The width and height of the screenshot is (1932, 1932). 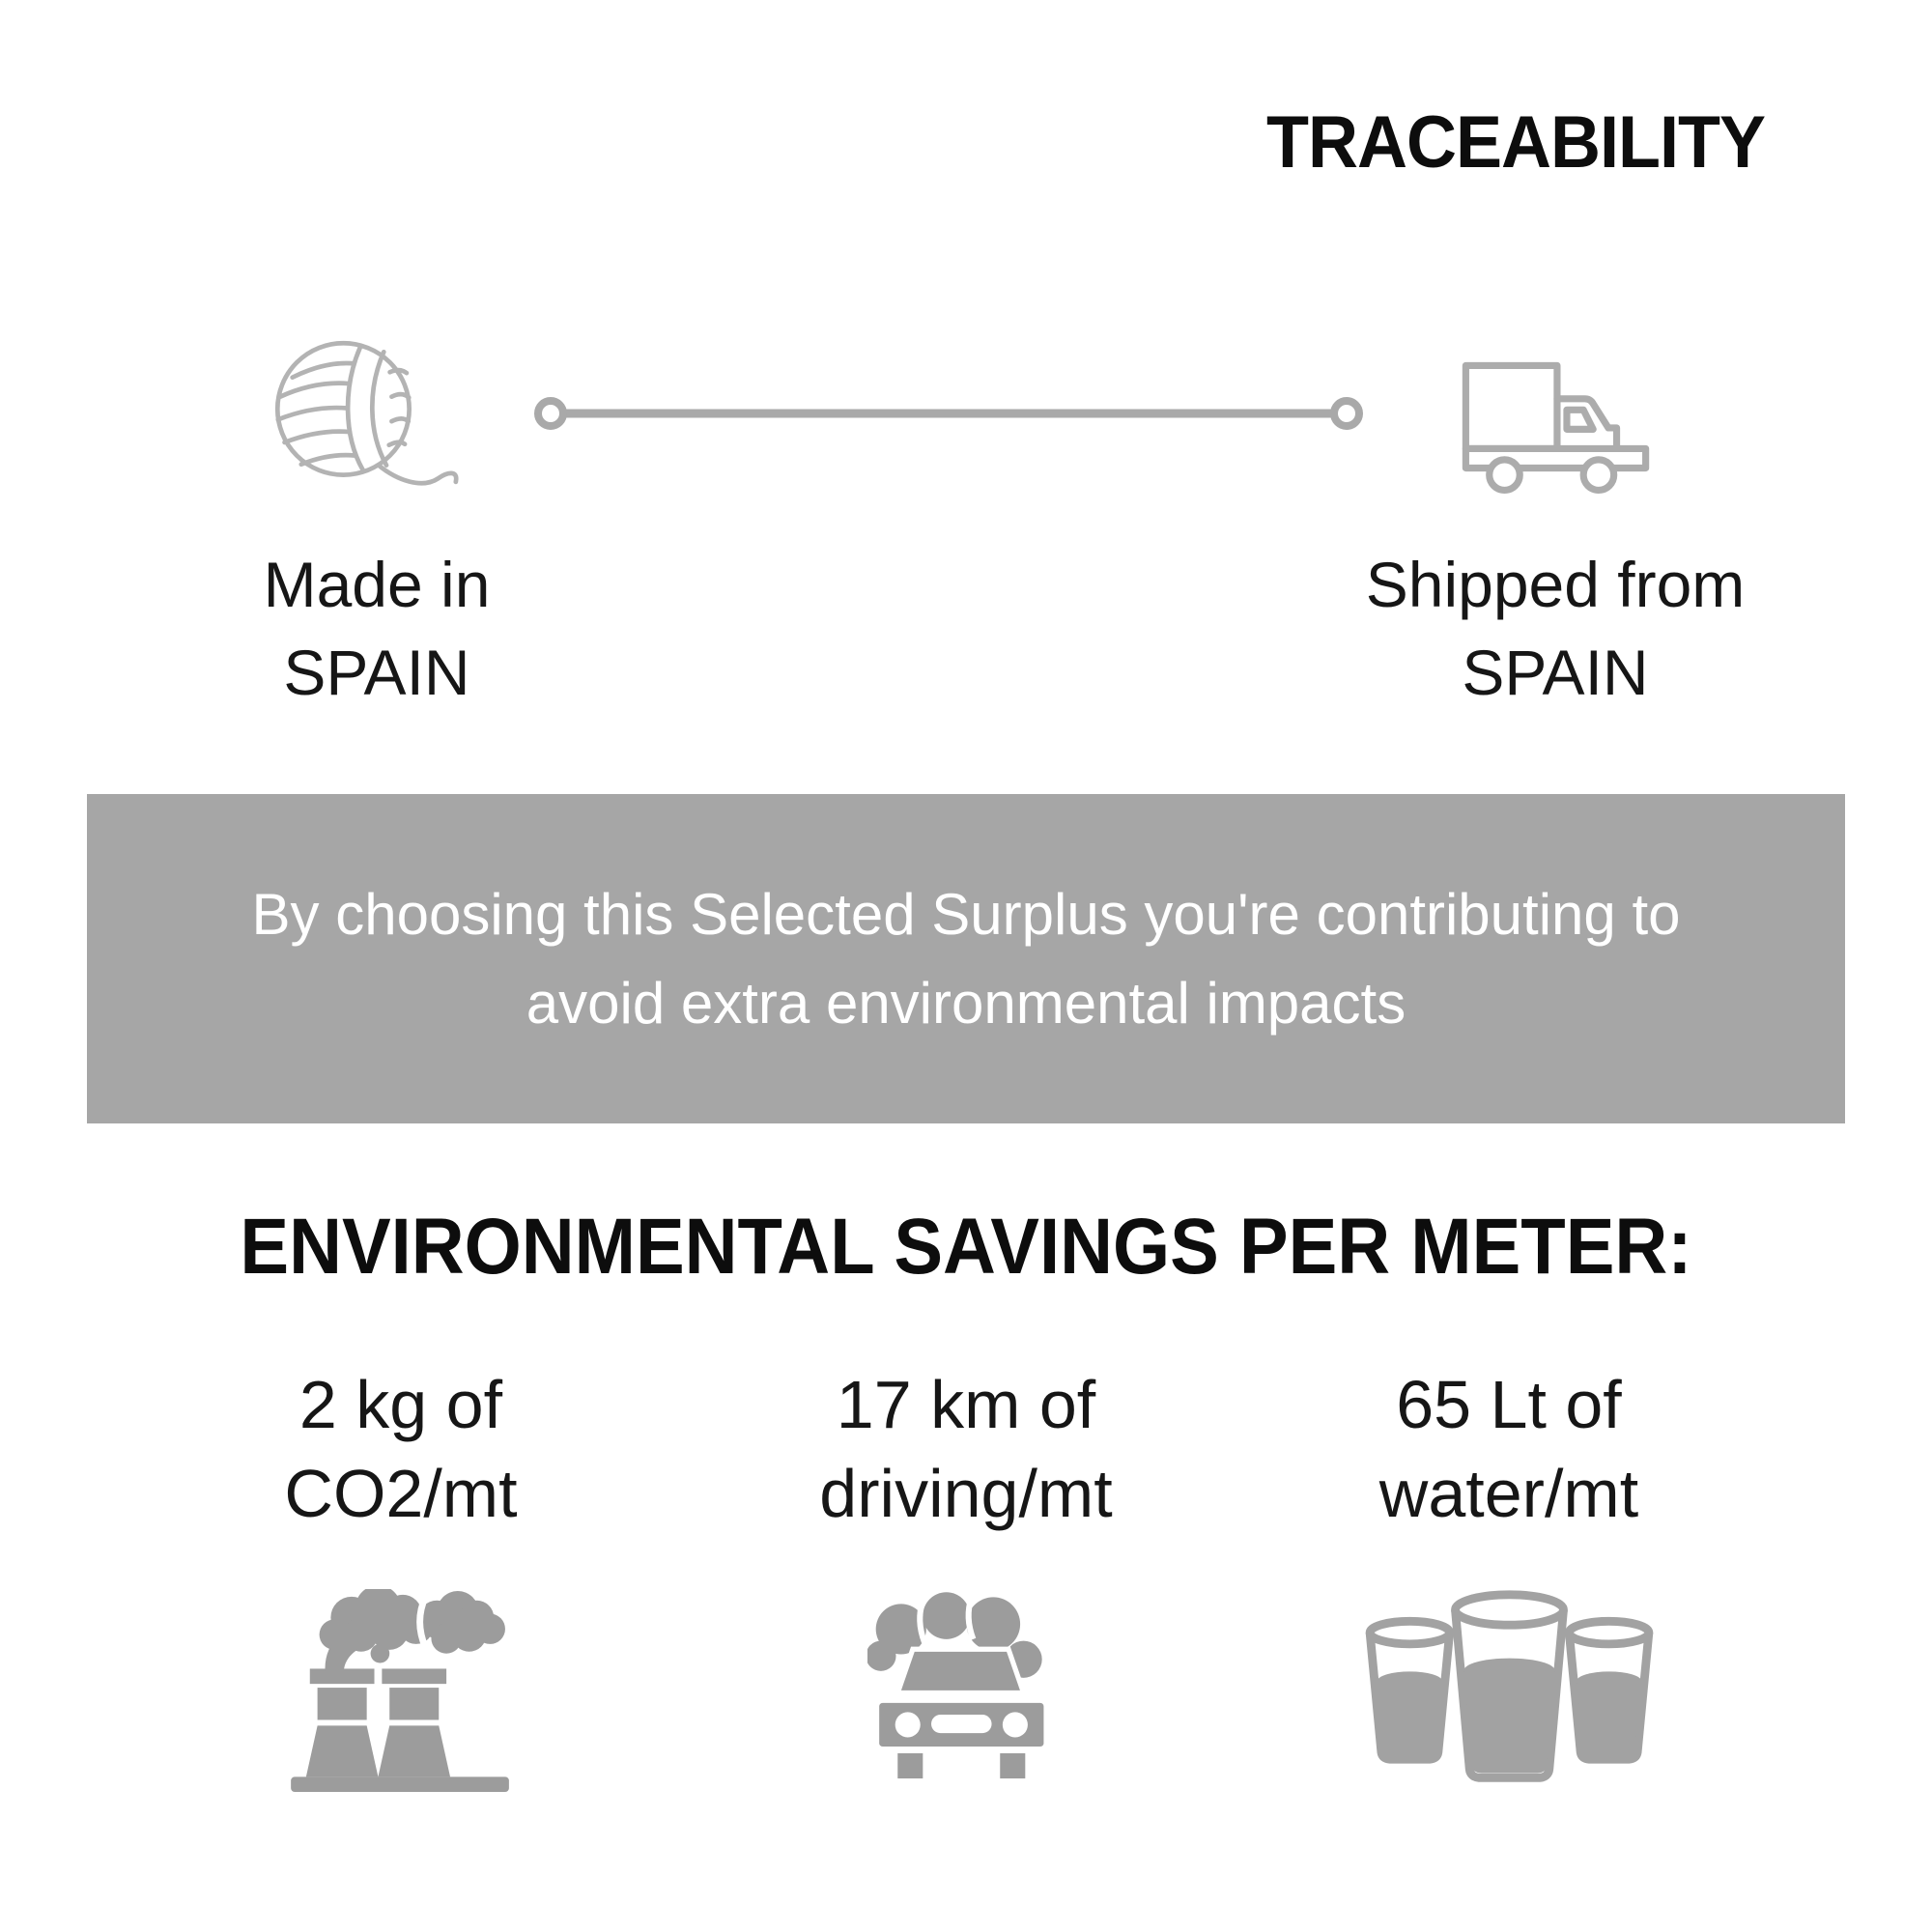 What do you see at coordinates (400, 1404) in the screenshot?
I see `stat-co2-line1: 2 kg of` at bounding box center [400, 1404].